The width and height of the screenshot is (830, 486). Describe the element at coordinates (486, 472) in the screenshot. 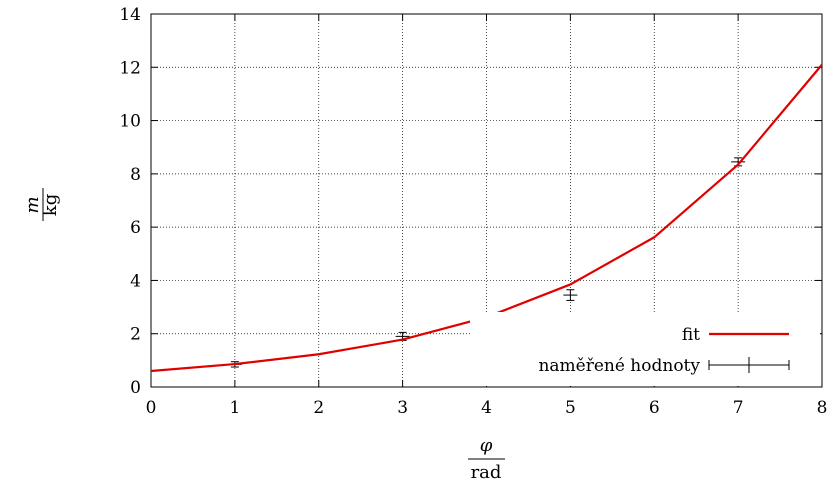

I see `x-axis-label-denominator: rad` at that location.